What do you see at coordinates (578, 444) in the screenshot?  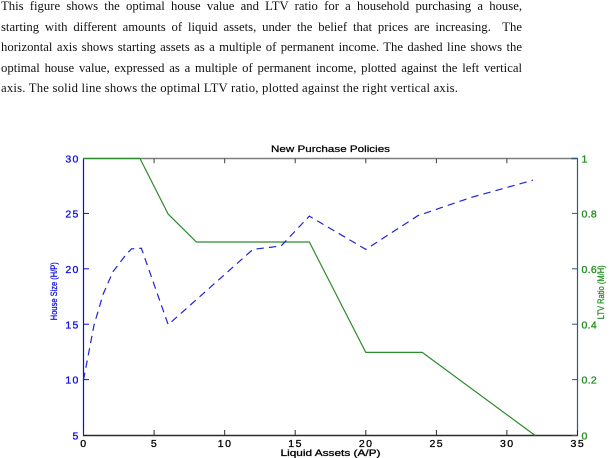 I see `svg-text: 35` at bounding box center [578, 444].